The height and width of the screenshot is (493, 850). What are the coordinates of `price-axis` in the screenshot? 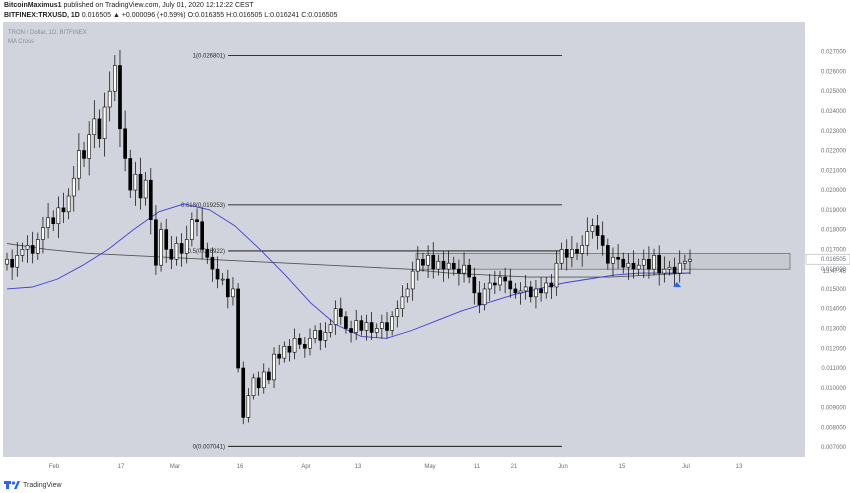 It's located at (827, 239).